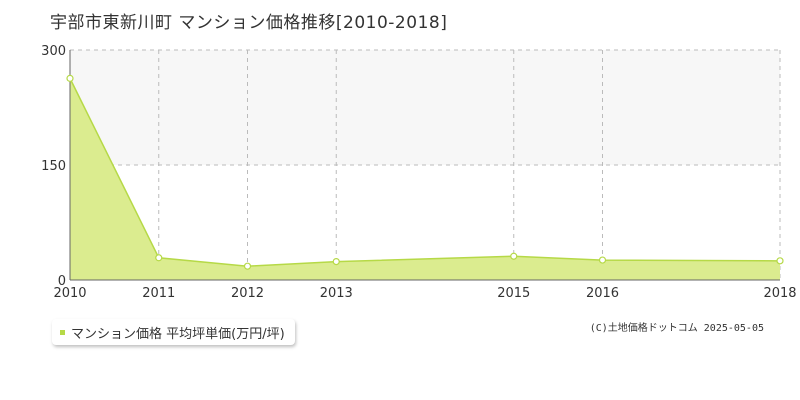 The image size is (800, 400). I want to click on y-tick-label: 0, so click(62, 281).